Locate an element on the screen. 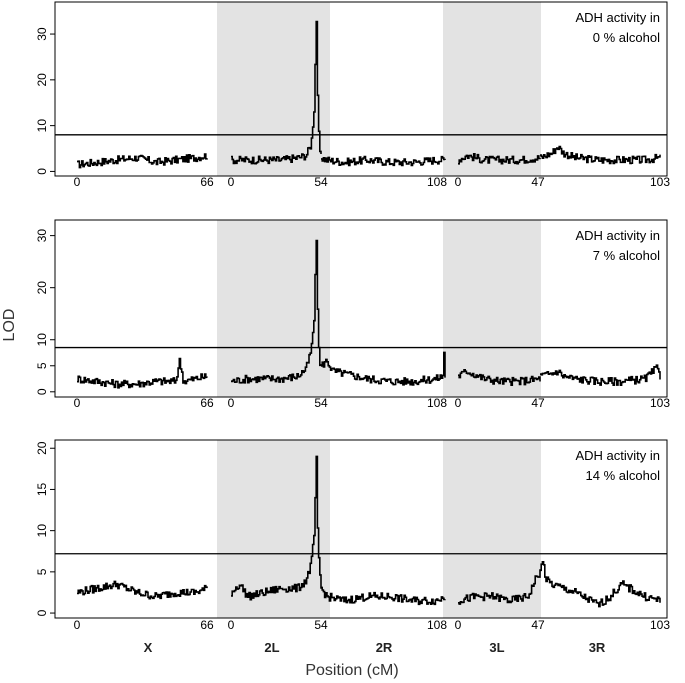 The image size is (685, 683). panel-annotation: 7 % alcohol is located at coordinates (626, 255).